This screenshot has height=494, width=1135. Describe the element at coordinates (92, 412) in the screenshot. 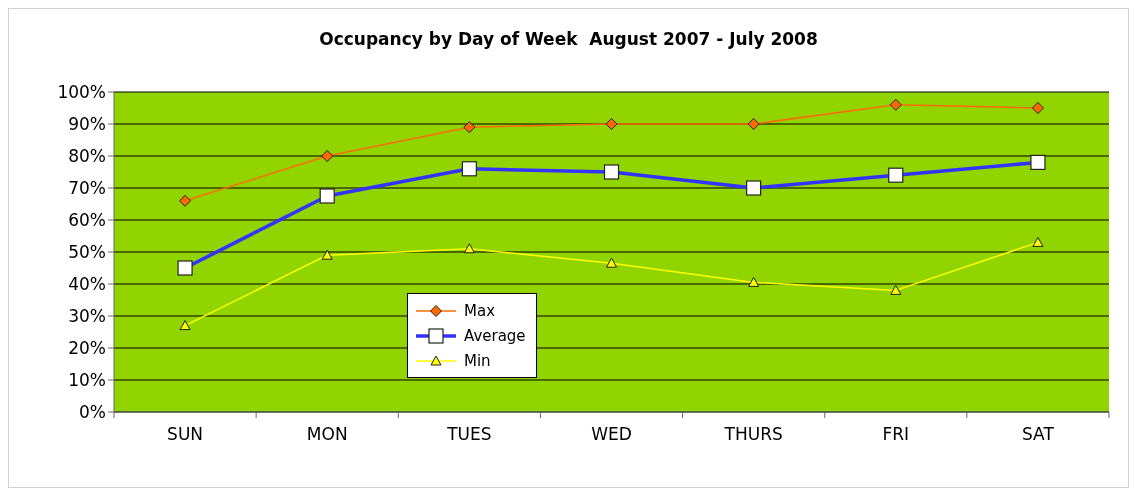

I see `y-tick-label: 0%` at that location.